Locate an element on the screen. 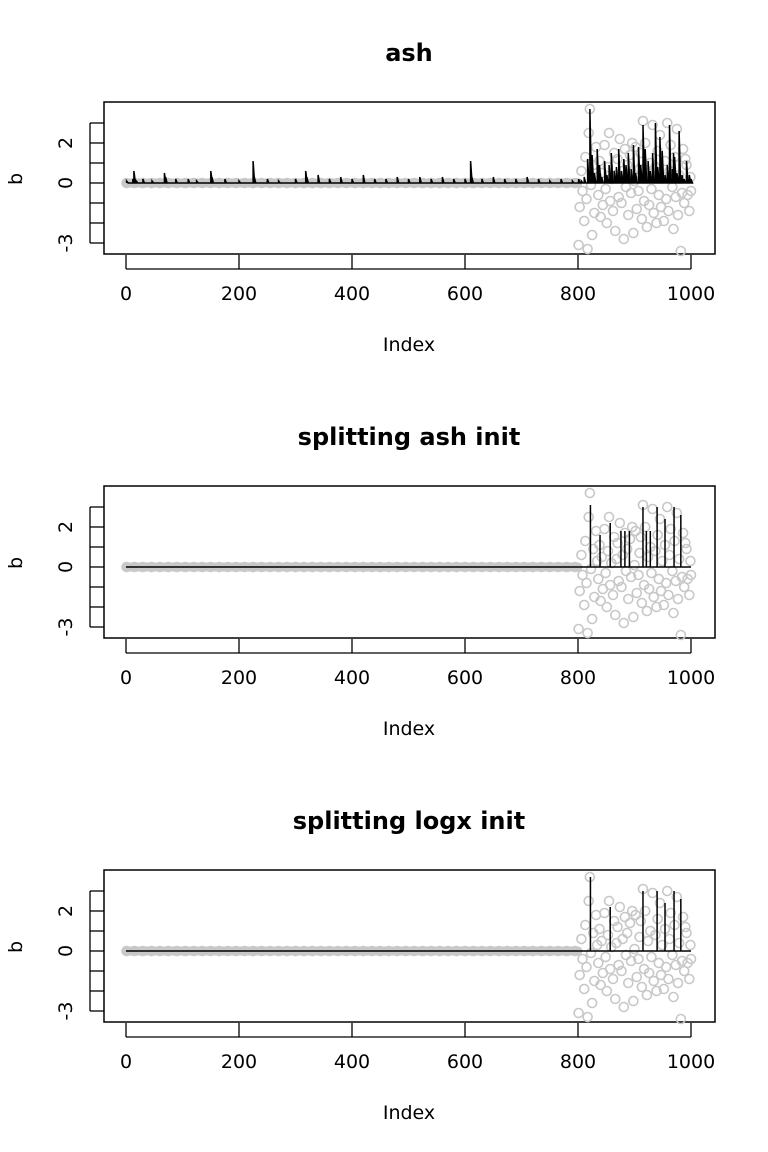  x-axis-label: Index is located at coordinates (409, 729).